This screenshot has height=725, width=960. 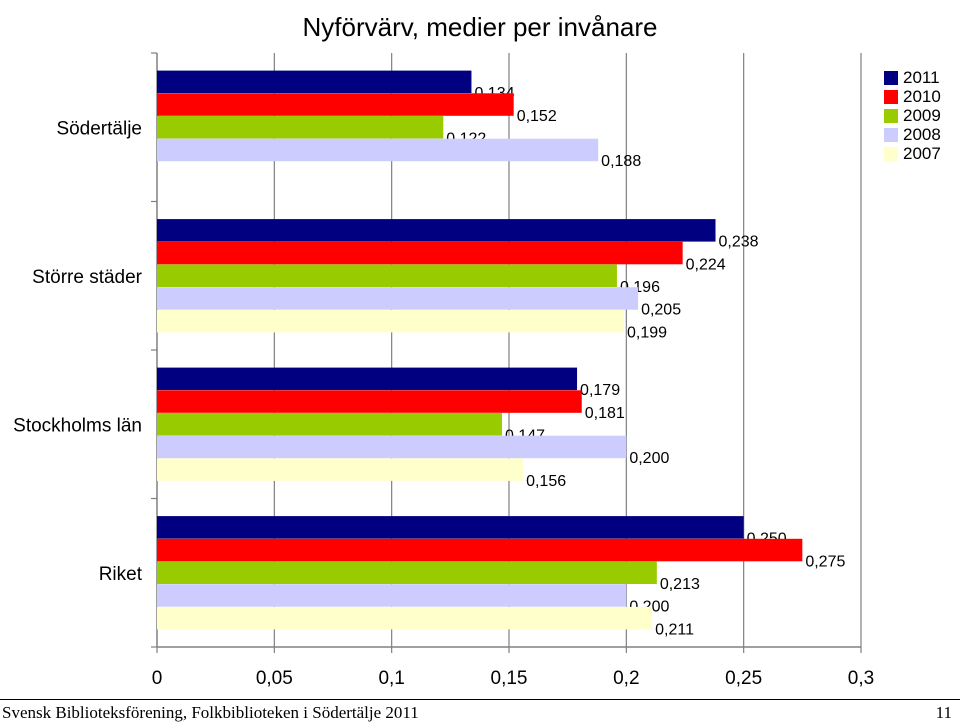 I want to click on chart-legend: 2011 2010 2009 2008 2007, so click(x=912, y=115).